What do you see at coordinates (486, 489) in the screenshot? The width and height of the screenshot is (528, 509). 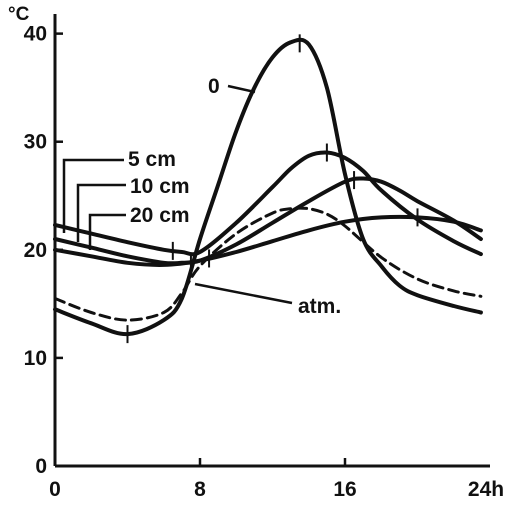 I see `x-tick-label: 24h` at bounding box center [486, 489].